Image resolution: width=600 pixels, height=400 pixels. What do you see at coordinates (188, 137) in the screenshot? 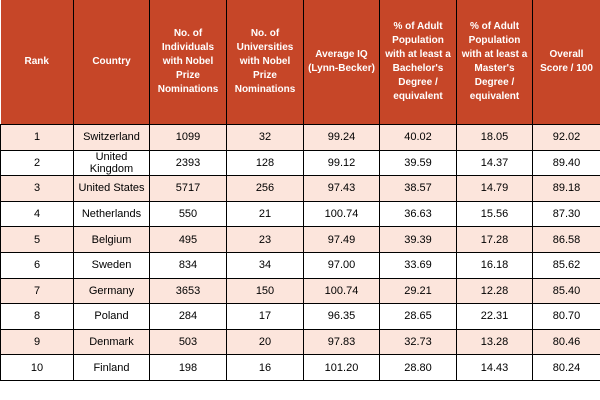
I see `cell-individuals-nobel-nominations: 1099` at bounding box center [188, 137].